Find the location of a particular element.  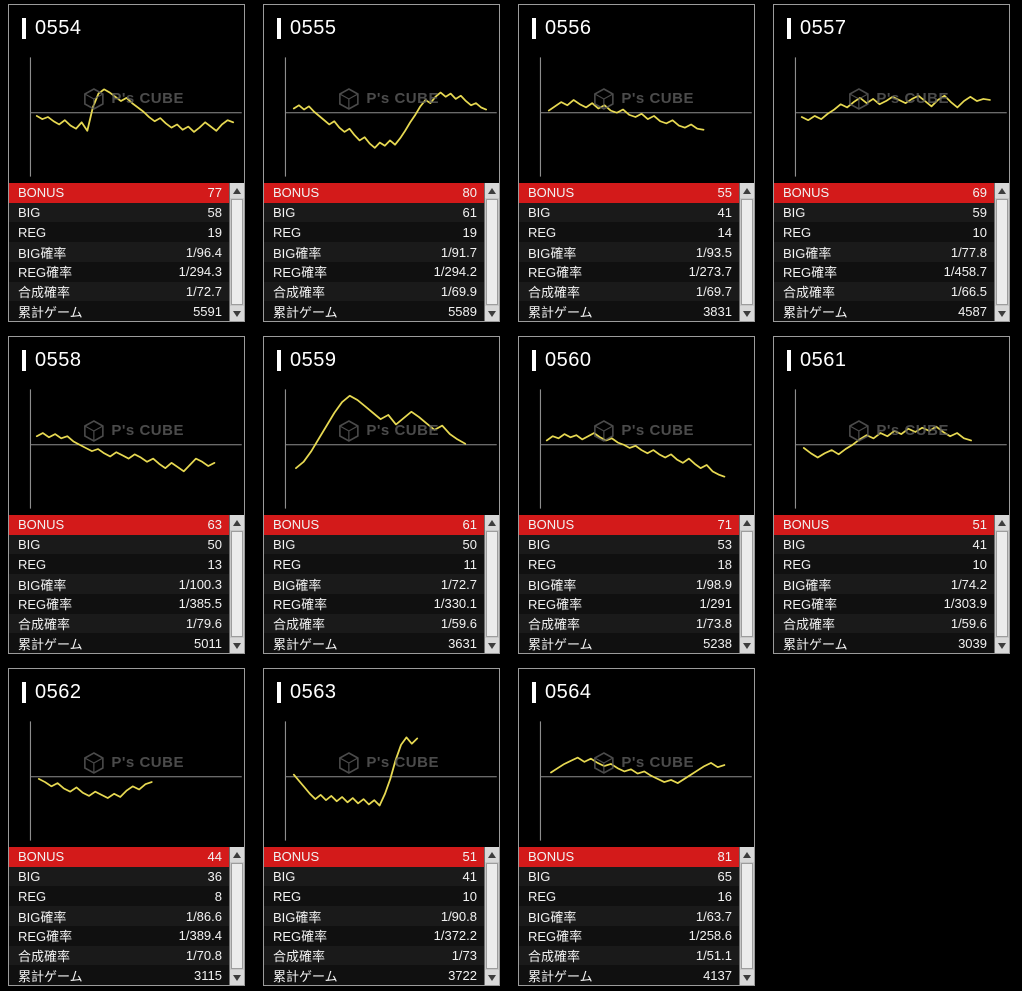

table-row-big: BIG 59 is located at coordinates (884, 212).